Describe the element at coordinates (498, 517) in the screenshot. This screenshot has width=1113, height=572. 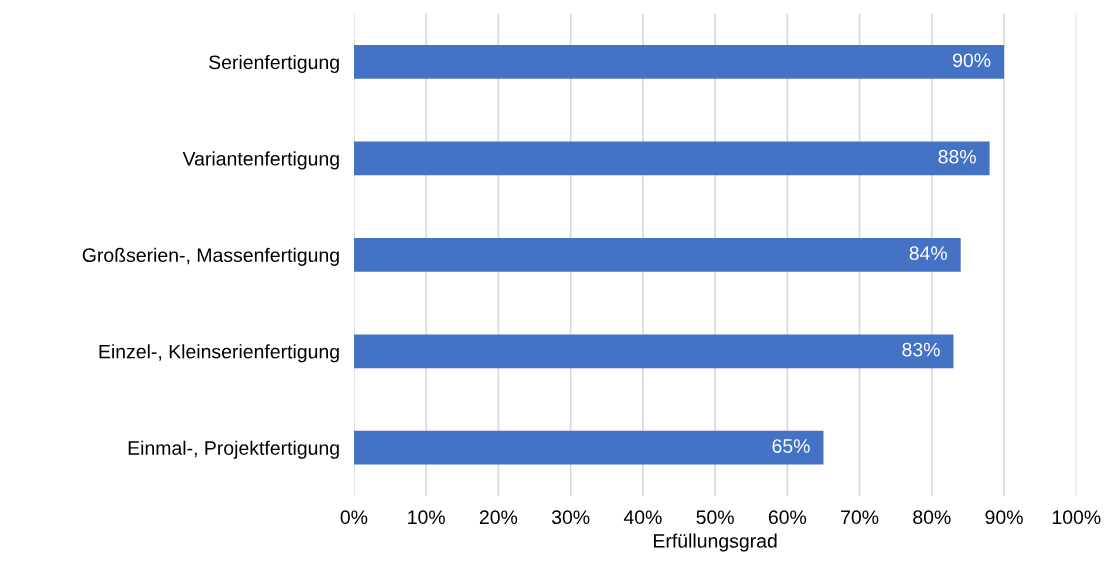
I see `x-tick-label: 20%` at that location.